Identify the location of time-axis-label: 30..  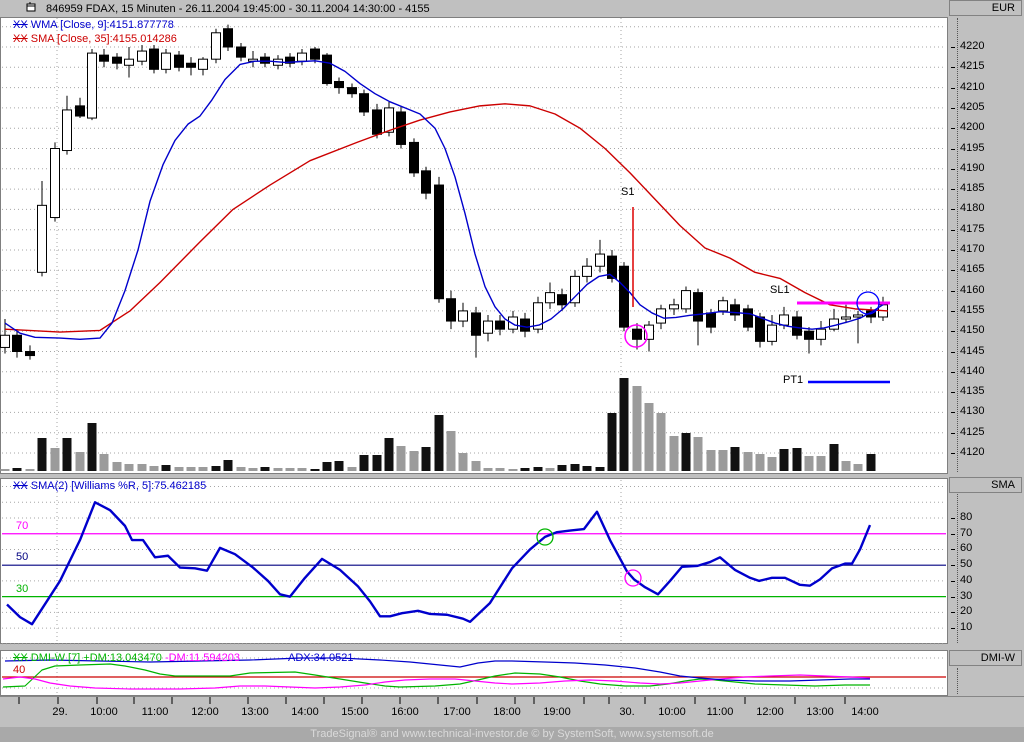
(627, 712).